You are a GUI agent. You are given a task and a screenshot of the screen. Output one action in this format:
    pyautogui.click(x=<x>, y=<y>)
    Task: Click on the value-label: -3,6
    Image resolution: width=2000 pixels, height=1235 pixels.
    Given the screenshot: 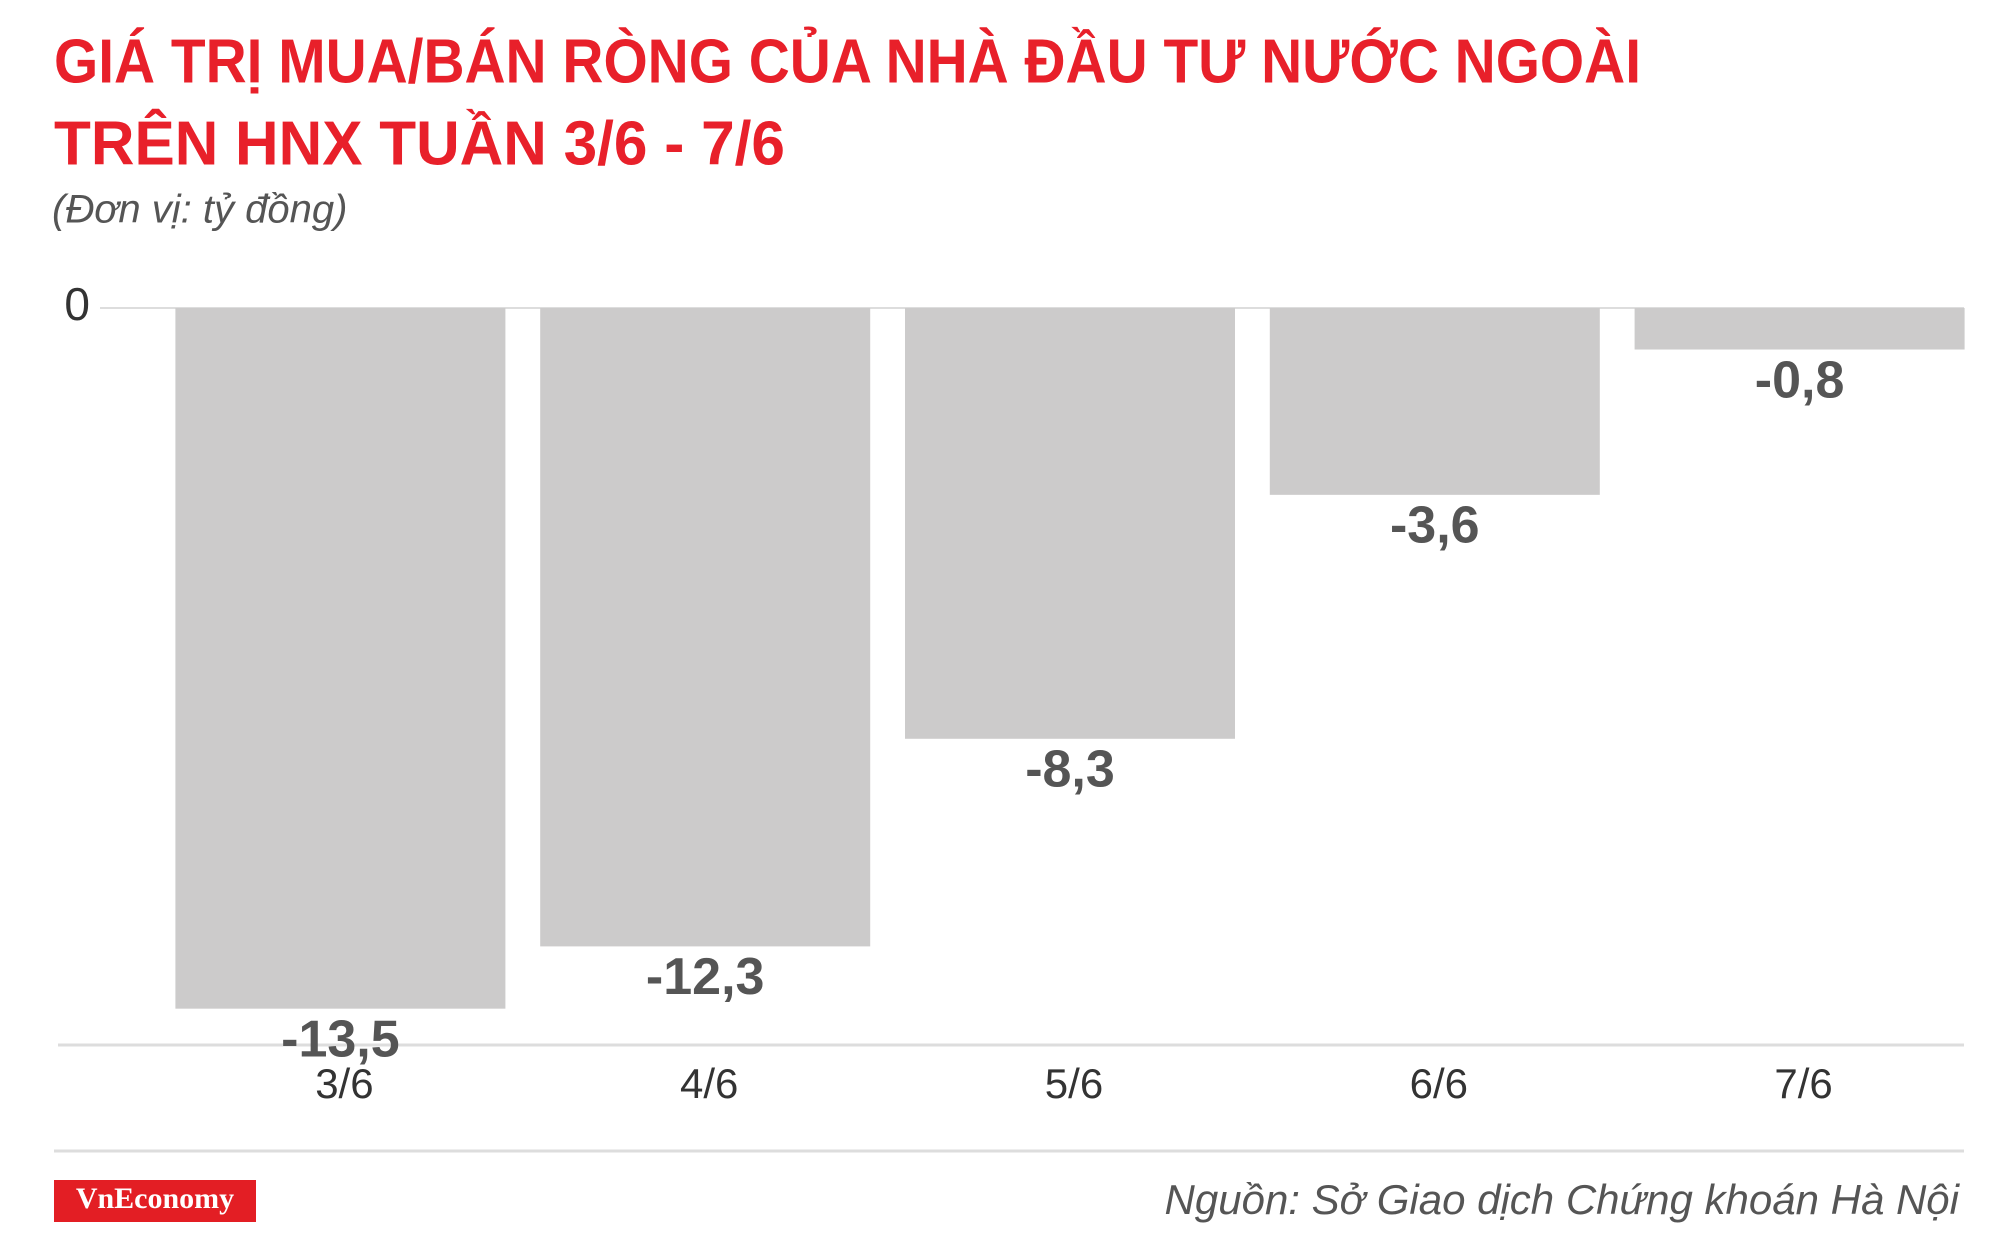 What is the action you would take?
    pyautogui.click(x=1435, y=526)
    